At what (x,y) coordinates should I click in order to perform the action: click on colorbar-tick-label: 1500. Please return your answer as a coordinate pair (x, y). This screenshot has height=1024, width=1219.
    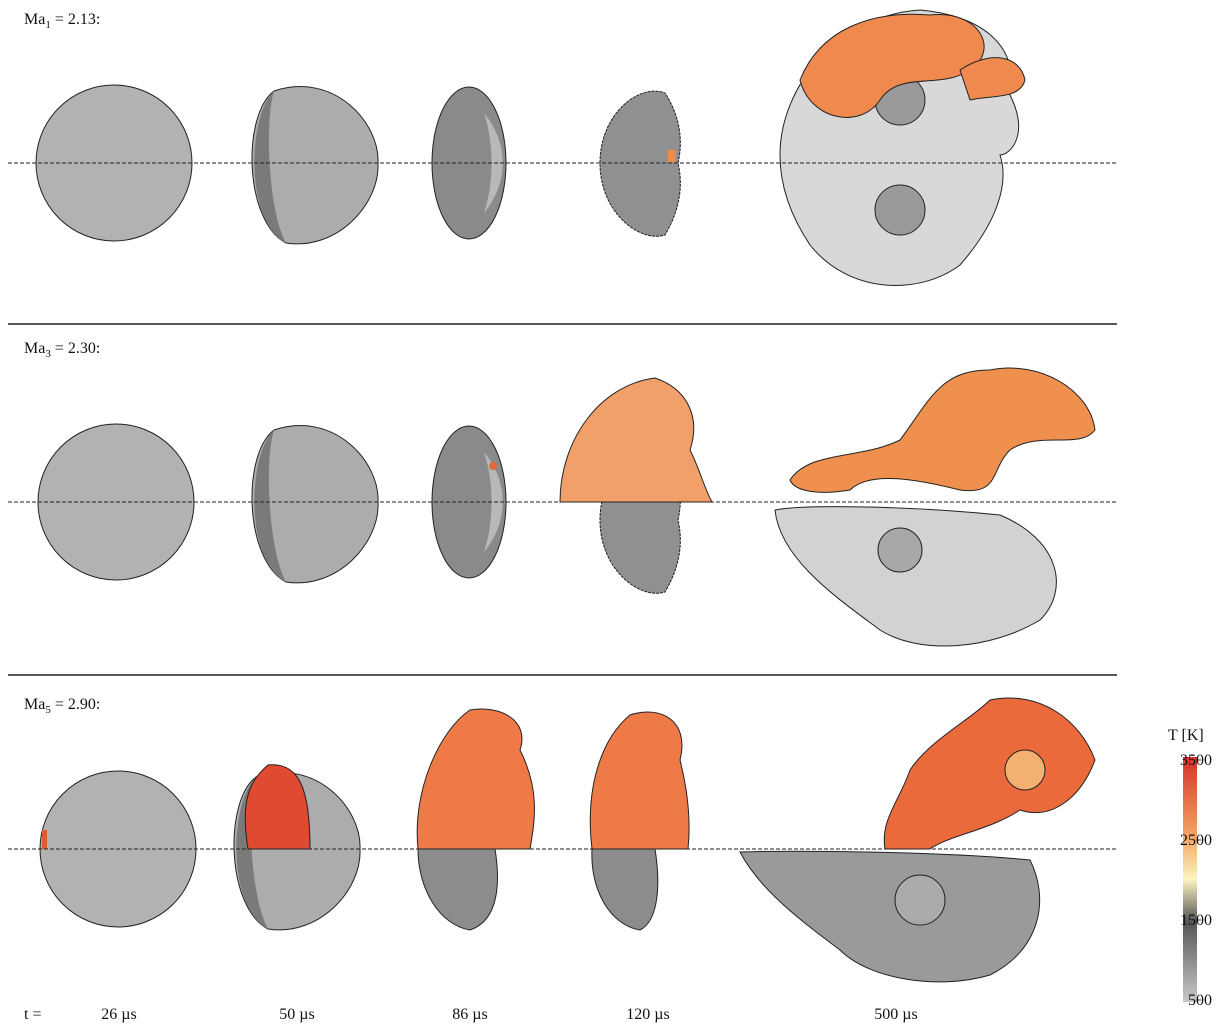
    Looking at the image, I should click on (1196, 920).